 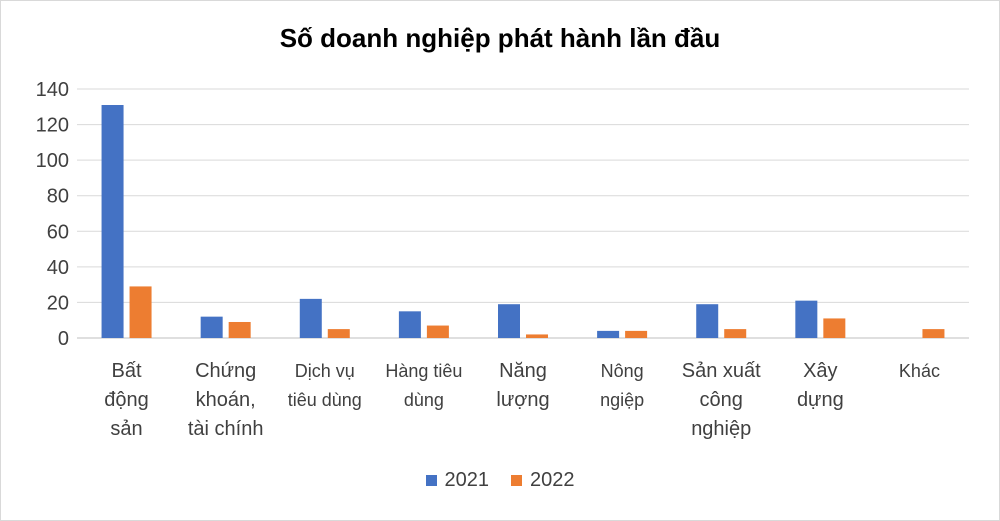 What do you see at coordinates (226, 400) in the screenshot?
I see `x-tick-label: khoán,` at bounding box center [226, 400].